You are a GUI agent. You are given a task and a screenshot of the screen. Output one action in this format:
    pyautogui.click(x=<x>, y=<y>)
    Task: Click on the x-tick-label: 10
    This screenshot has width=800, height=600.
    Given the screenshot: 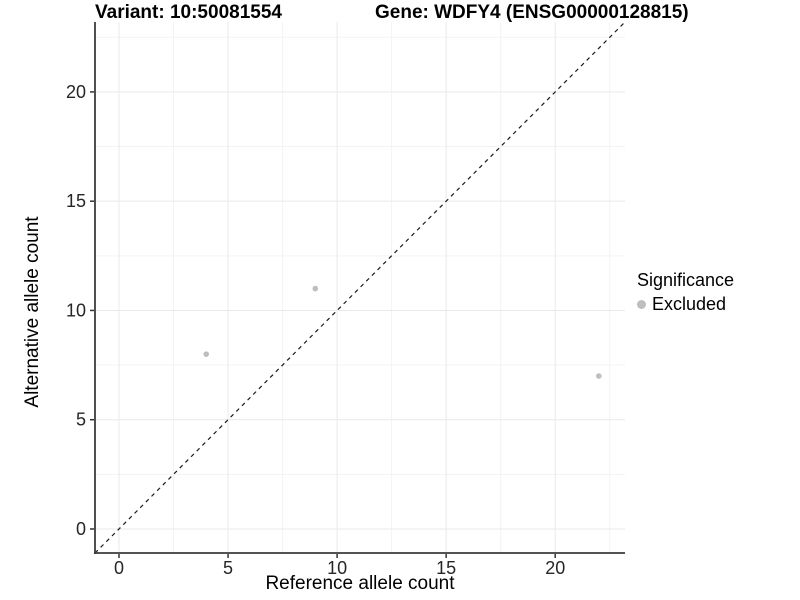 What is the action you would take?
    pyautogui.click(x=337, y=568)
    